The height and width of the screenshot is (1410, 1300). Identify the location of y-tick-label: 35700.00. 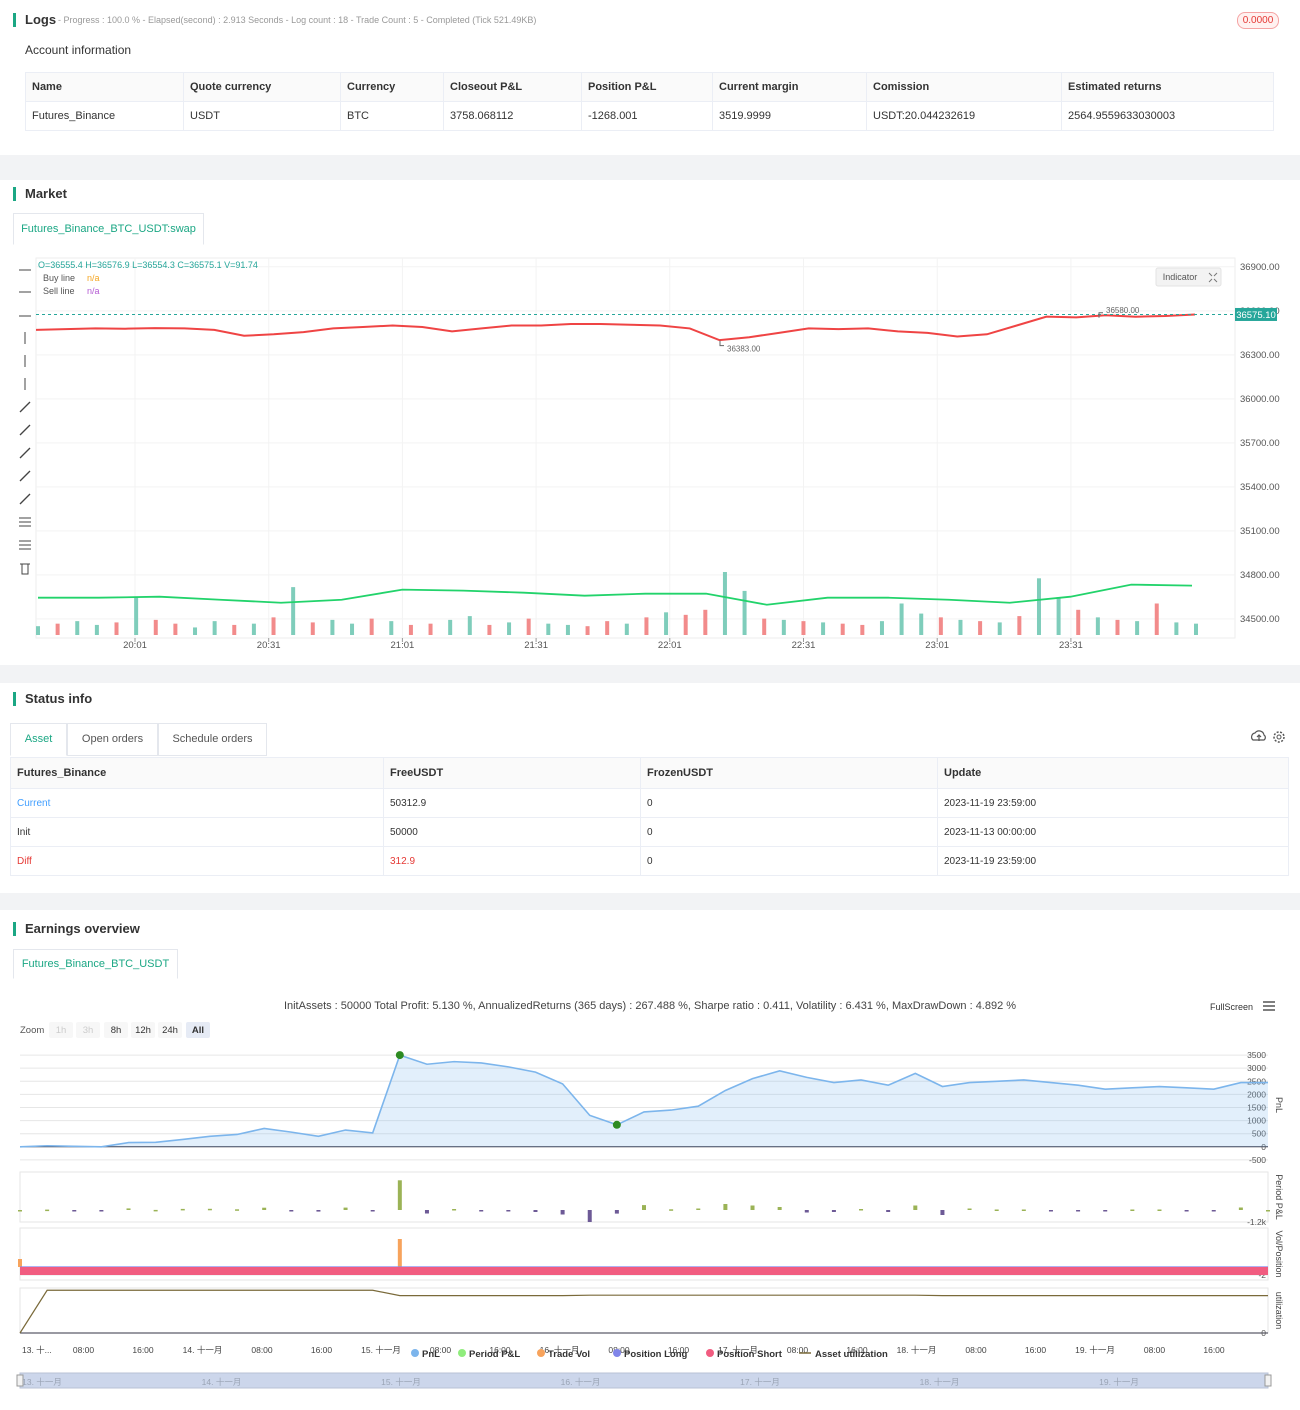
(1260, 443).